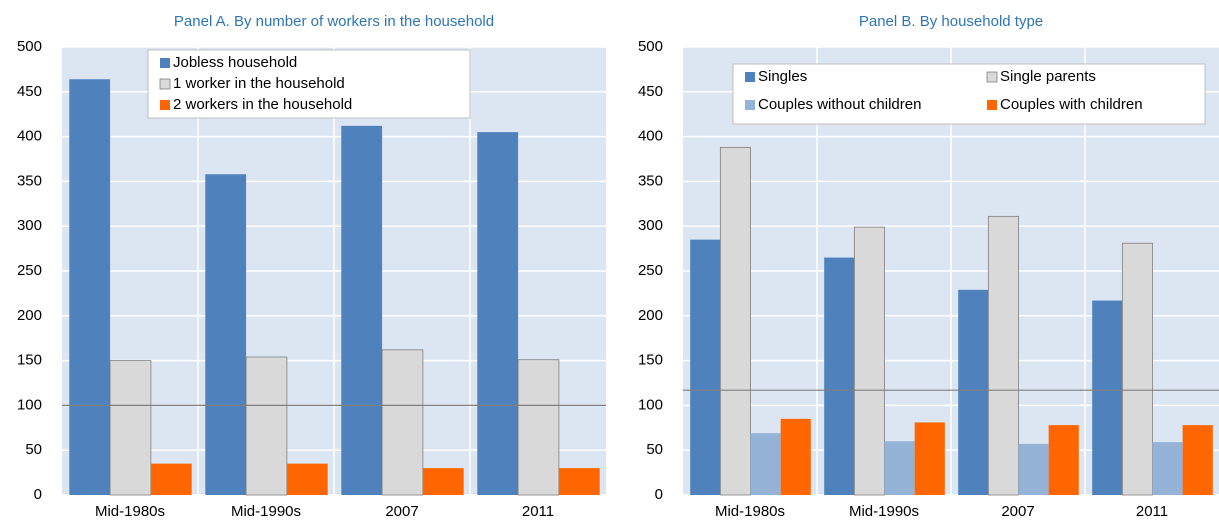 The image size is (1219, 530). I want to click on legend-label: 2 workers in the household, so click(262, 104).